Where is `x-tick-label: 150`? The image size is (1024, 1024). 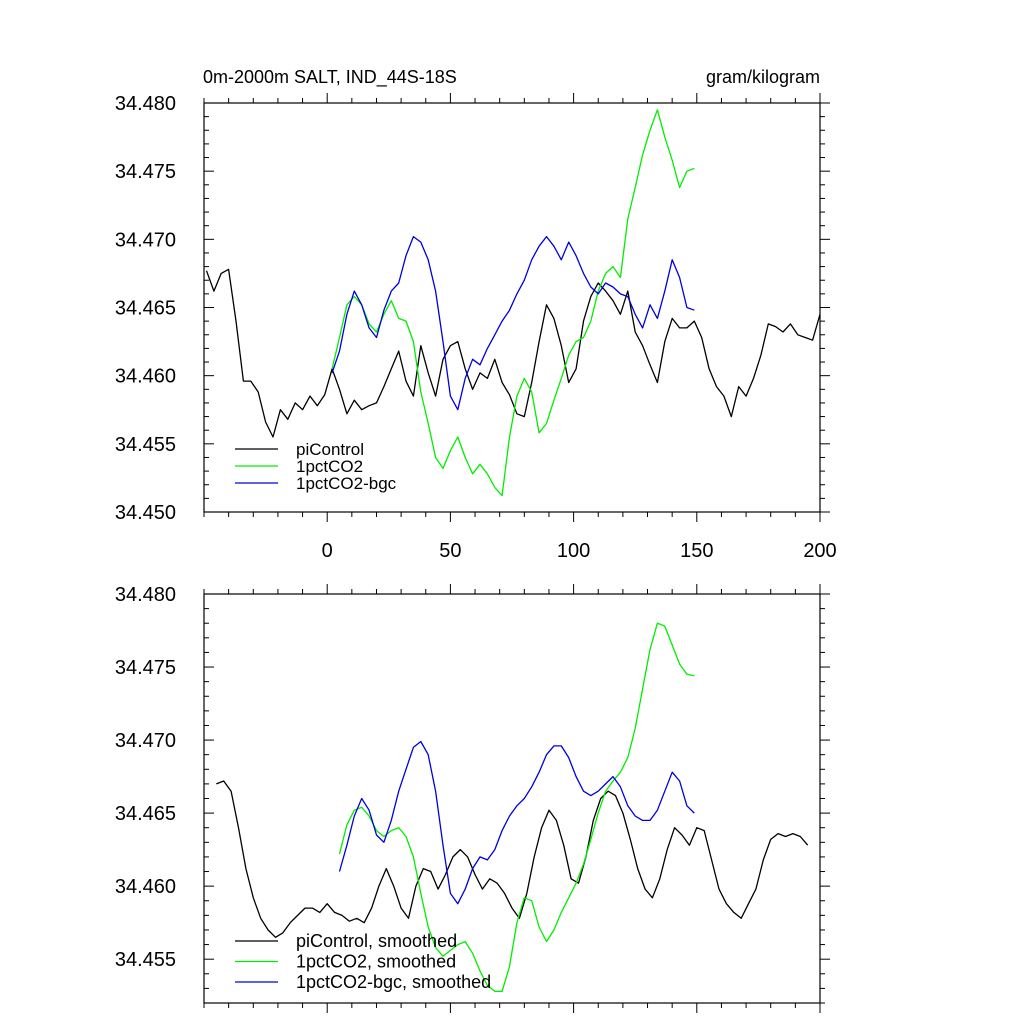
x-tick-label: 150 is located at coordinates (696, 551).